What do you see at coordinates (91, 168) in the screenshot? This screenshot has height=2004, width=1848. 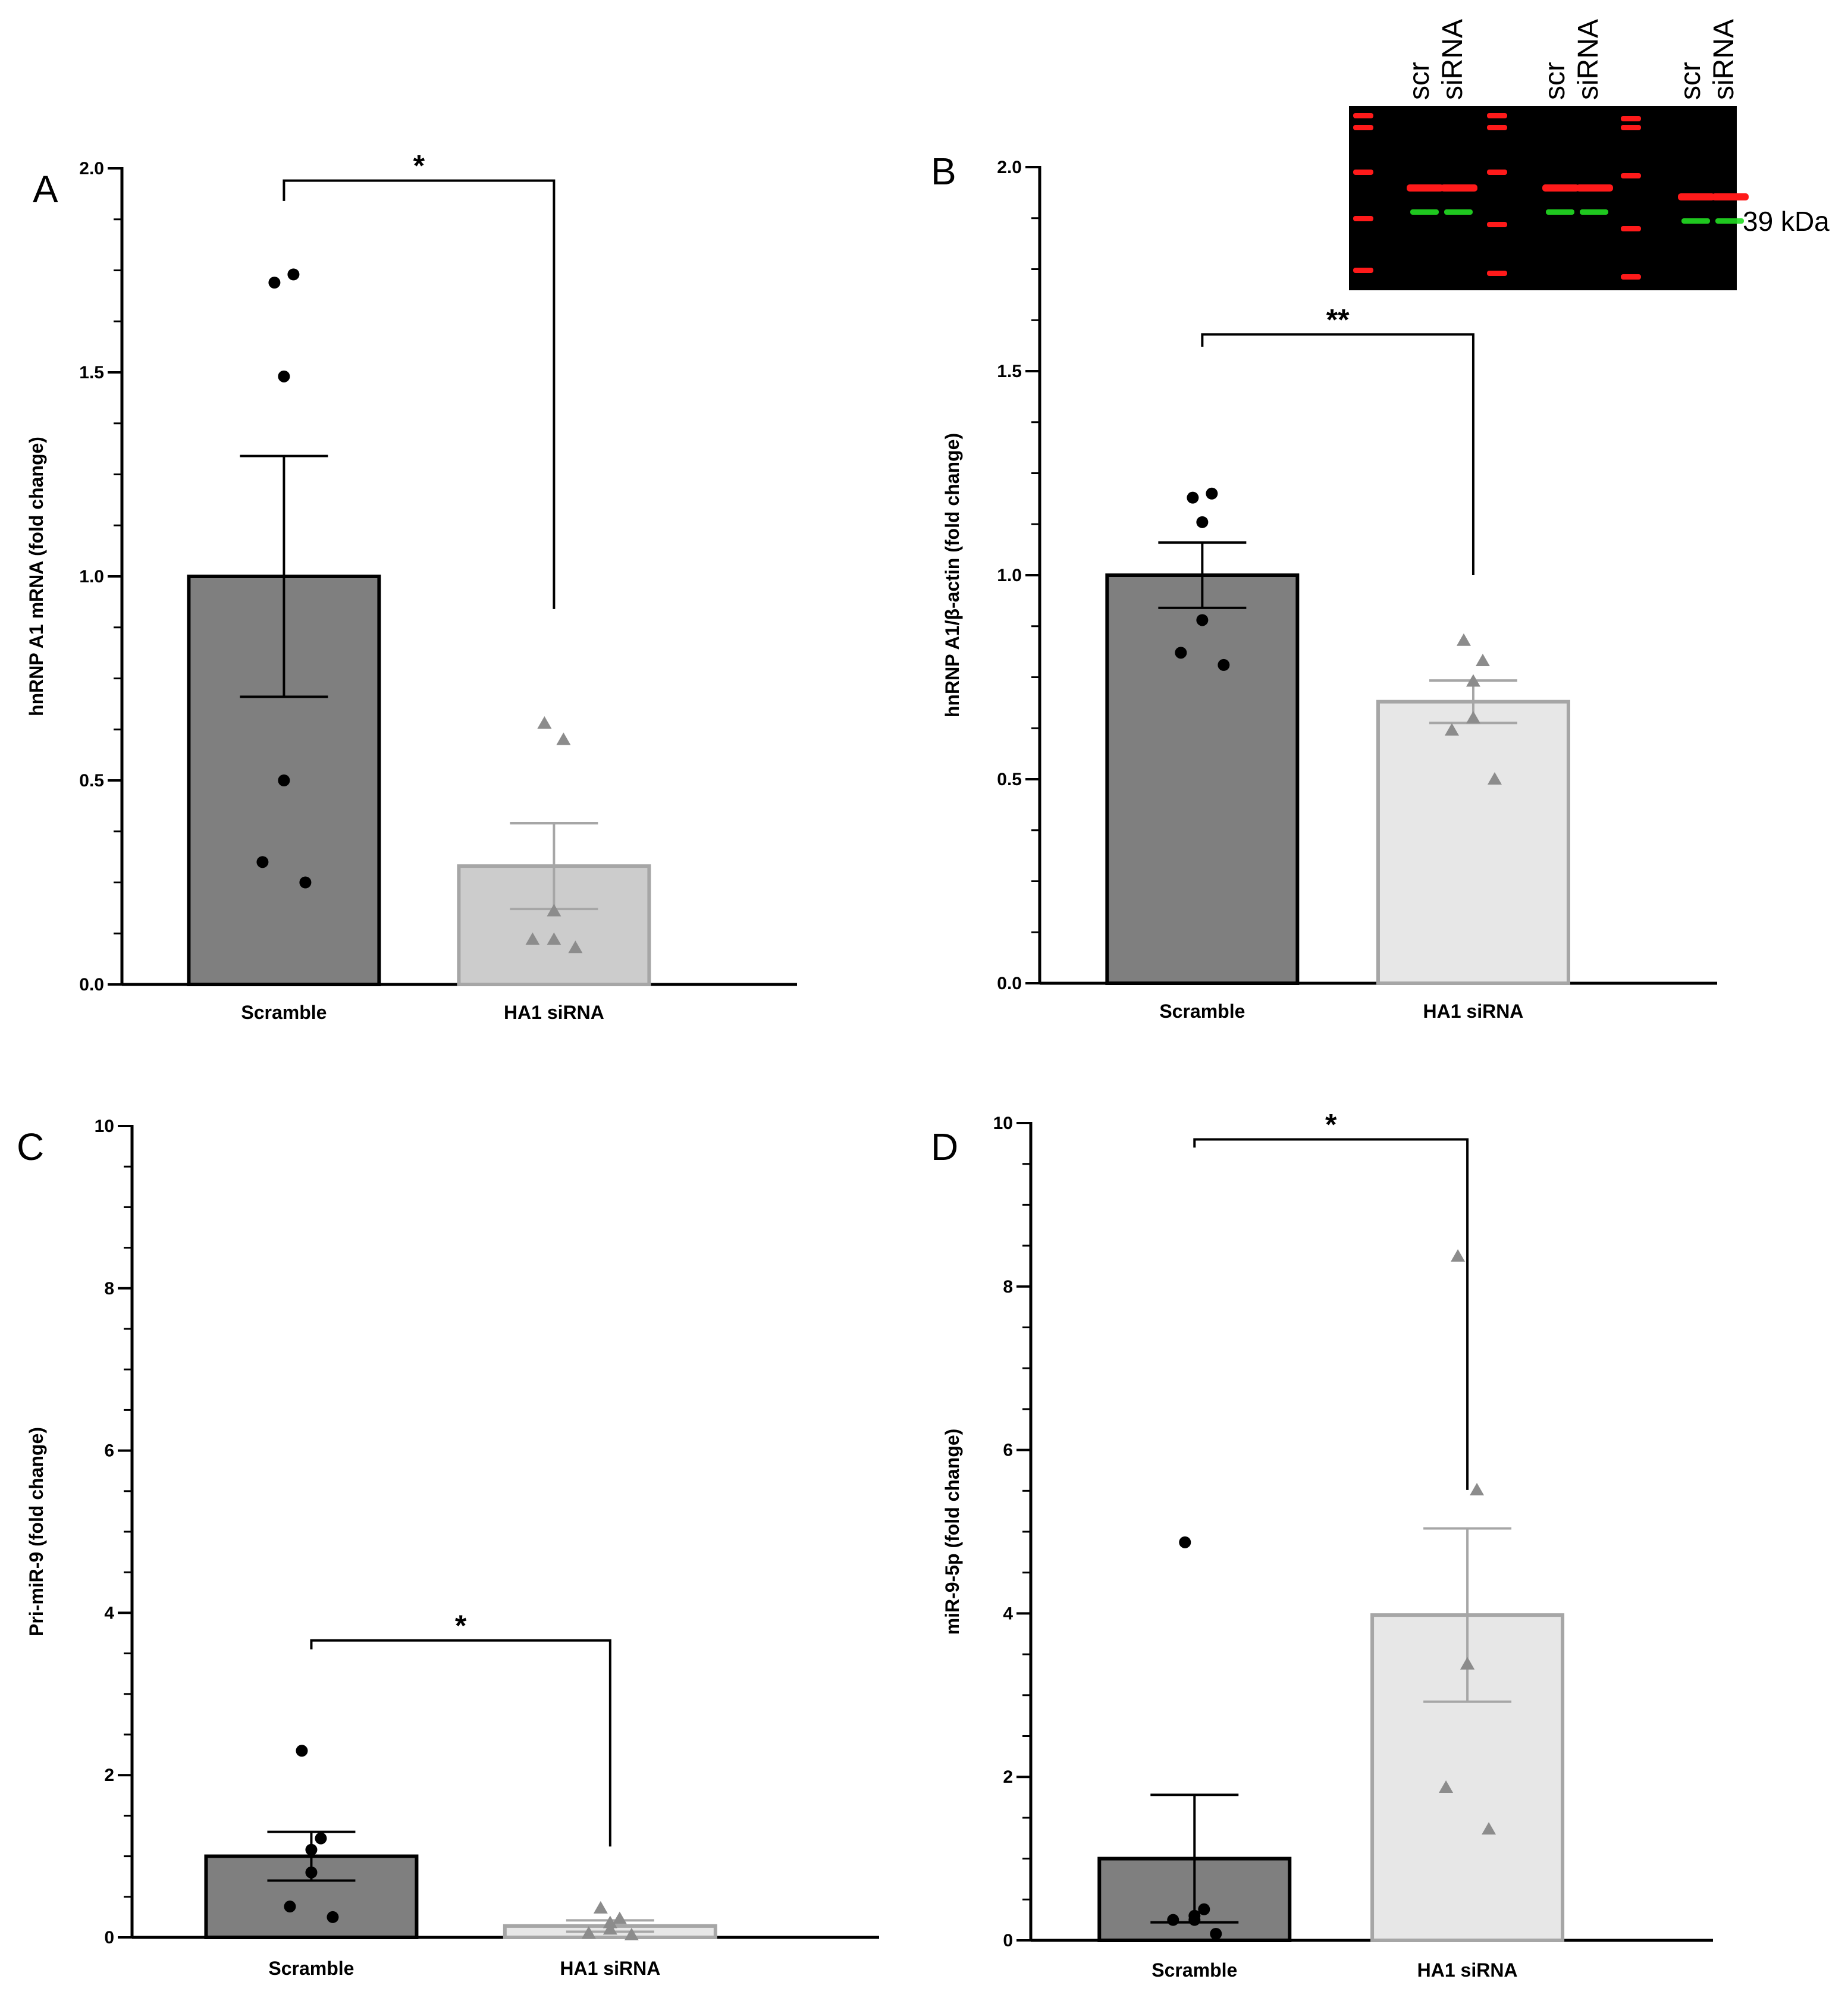 I see `y-tick-label: 2.0` at bounding box center [91, 168].